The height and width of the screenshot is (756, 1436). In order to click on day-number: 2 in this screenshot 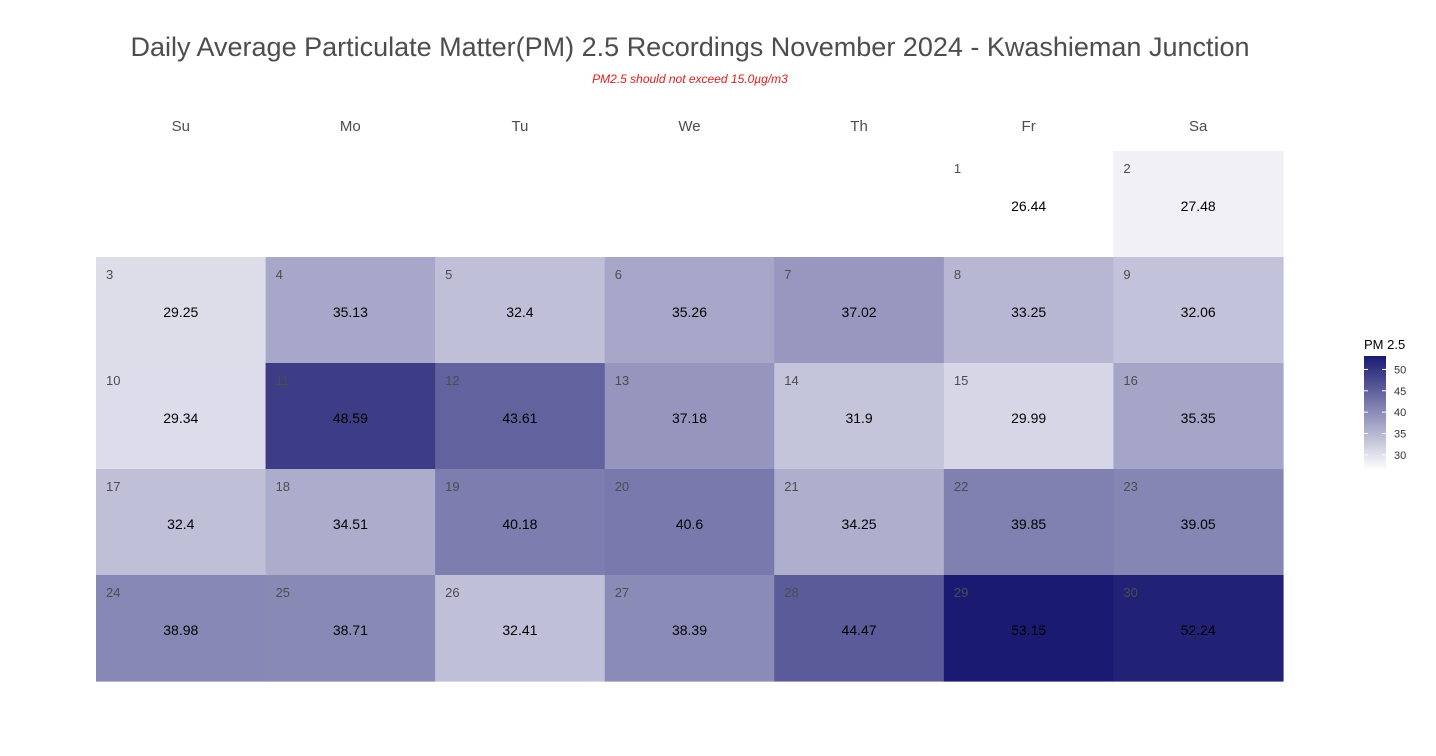, I will do `click(1126, 168)`.